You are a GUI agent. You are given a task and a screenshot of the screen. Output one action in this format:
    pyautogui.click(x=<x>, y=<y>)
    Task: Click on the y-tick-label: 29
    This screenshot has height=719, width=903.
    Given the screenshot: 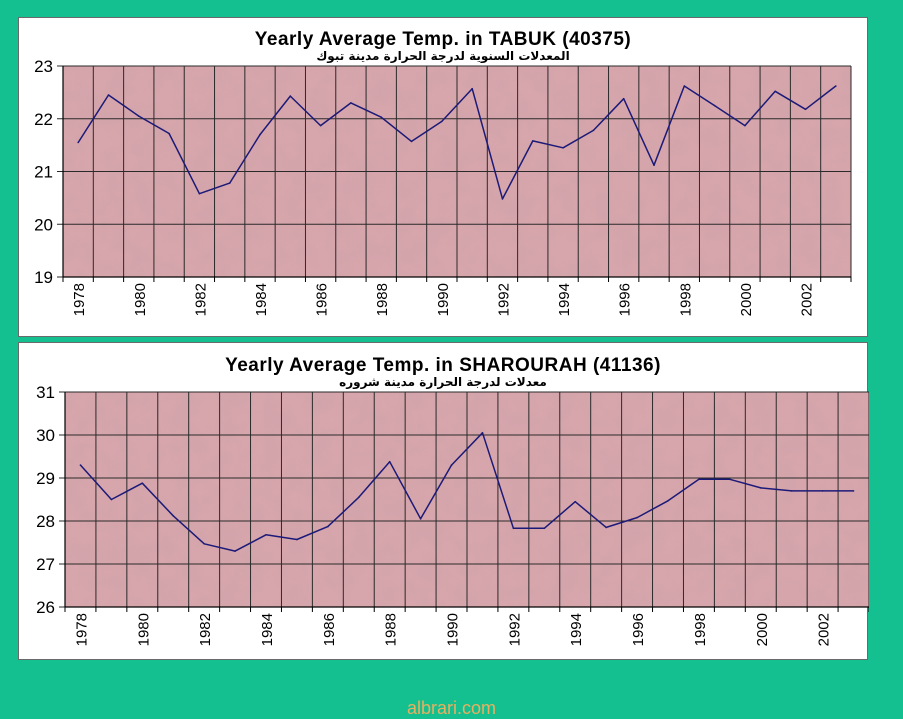 What is the action you would take?
    pyautogui.click(x=45, y=478)
    